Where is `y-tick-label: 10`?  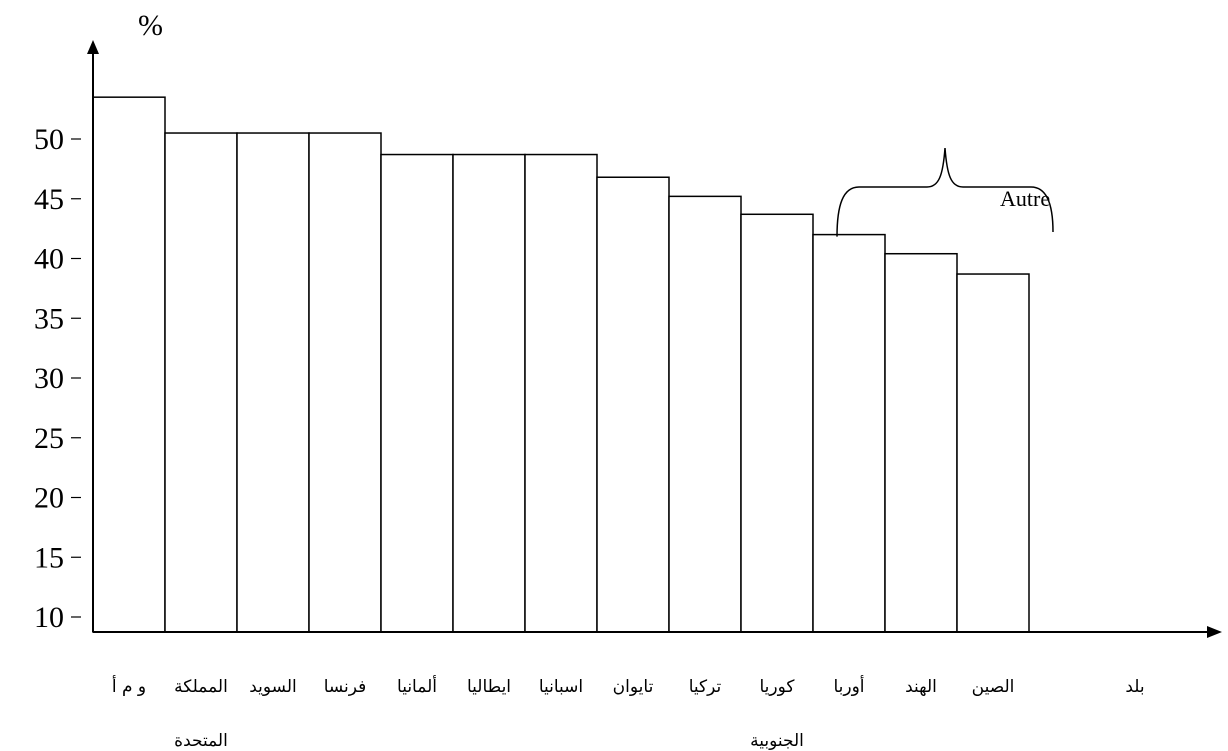 y-tick-label: 10 is located at coordinates (49, 617).